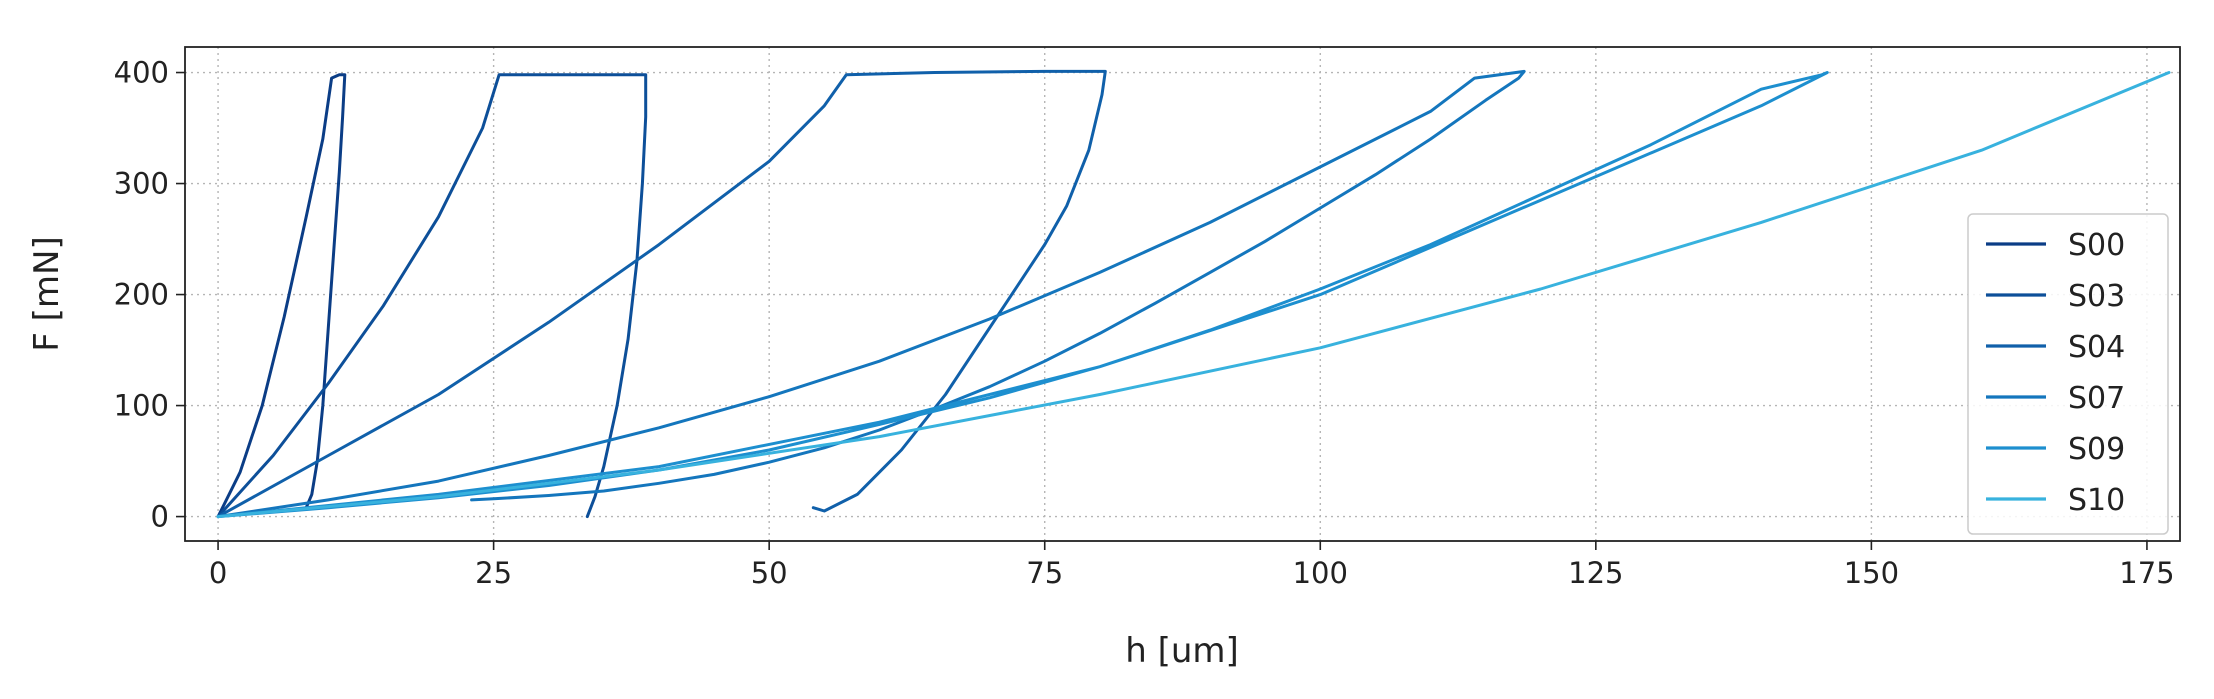 The width and height of the screenshot is (2214, 699). What do you see at coordinates (2096, 296) in the screenshot?
I see `legend-label-s03: S03` at bounding box center [2096, 296].